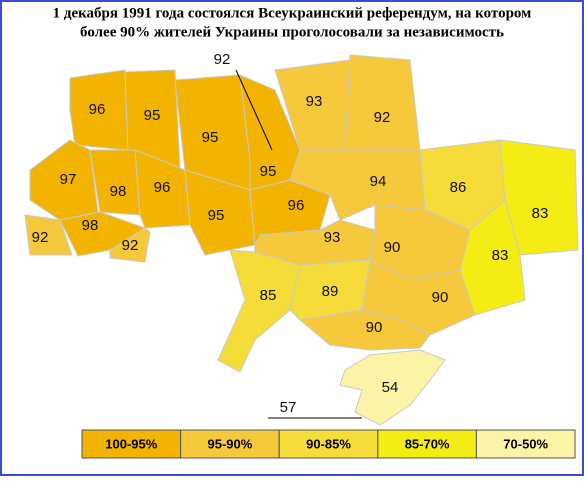 The width and height of the screenshot is (584, 481). What do you see at coordinates (330, 291) in the screenshot?
I see `region-label: 89` at bounding box center [330, 291].